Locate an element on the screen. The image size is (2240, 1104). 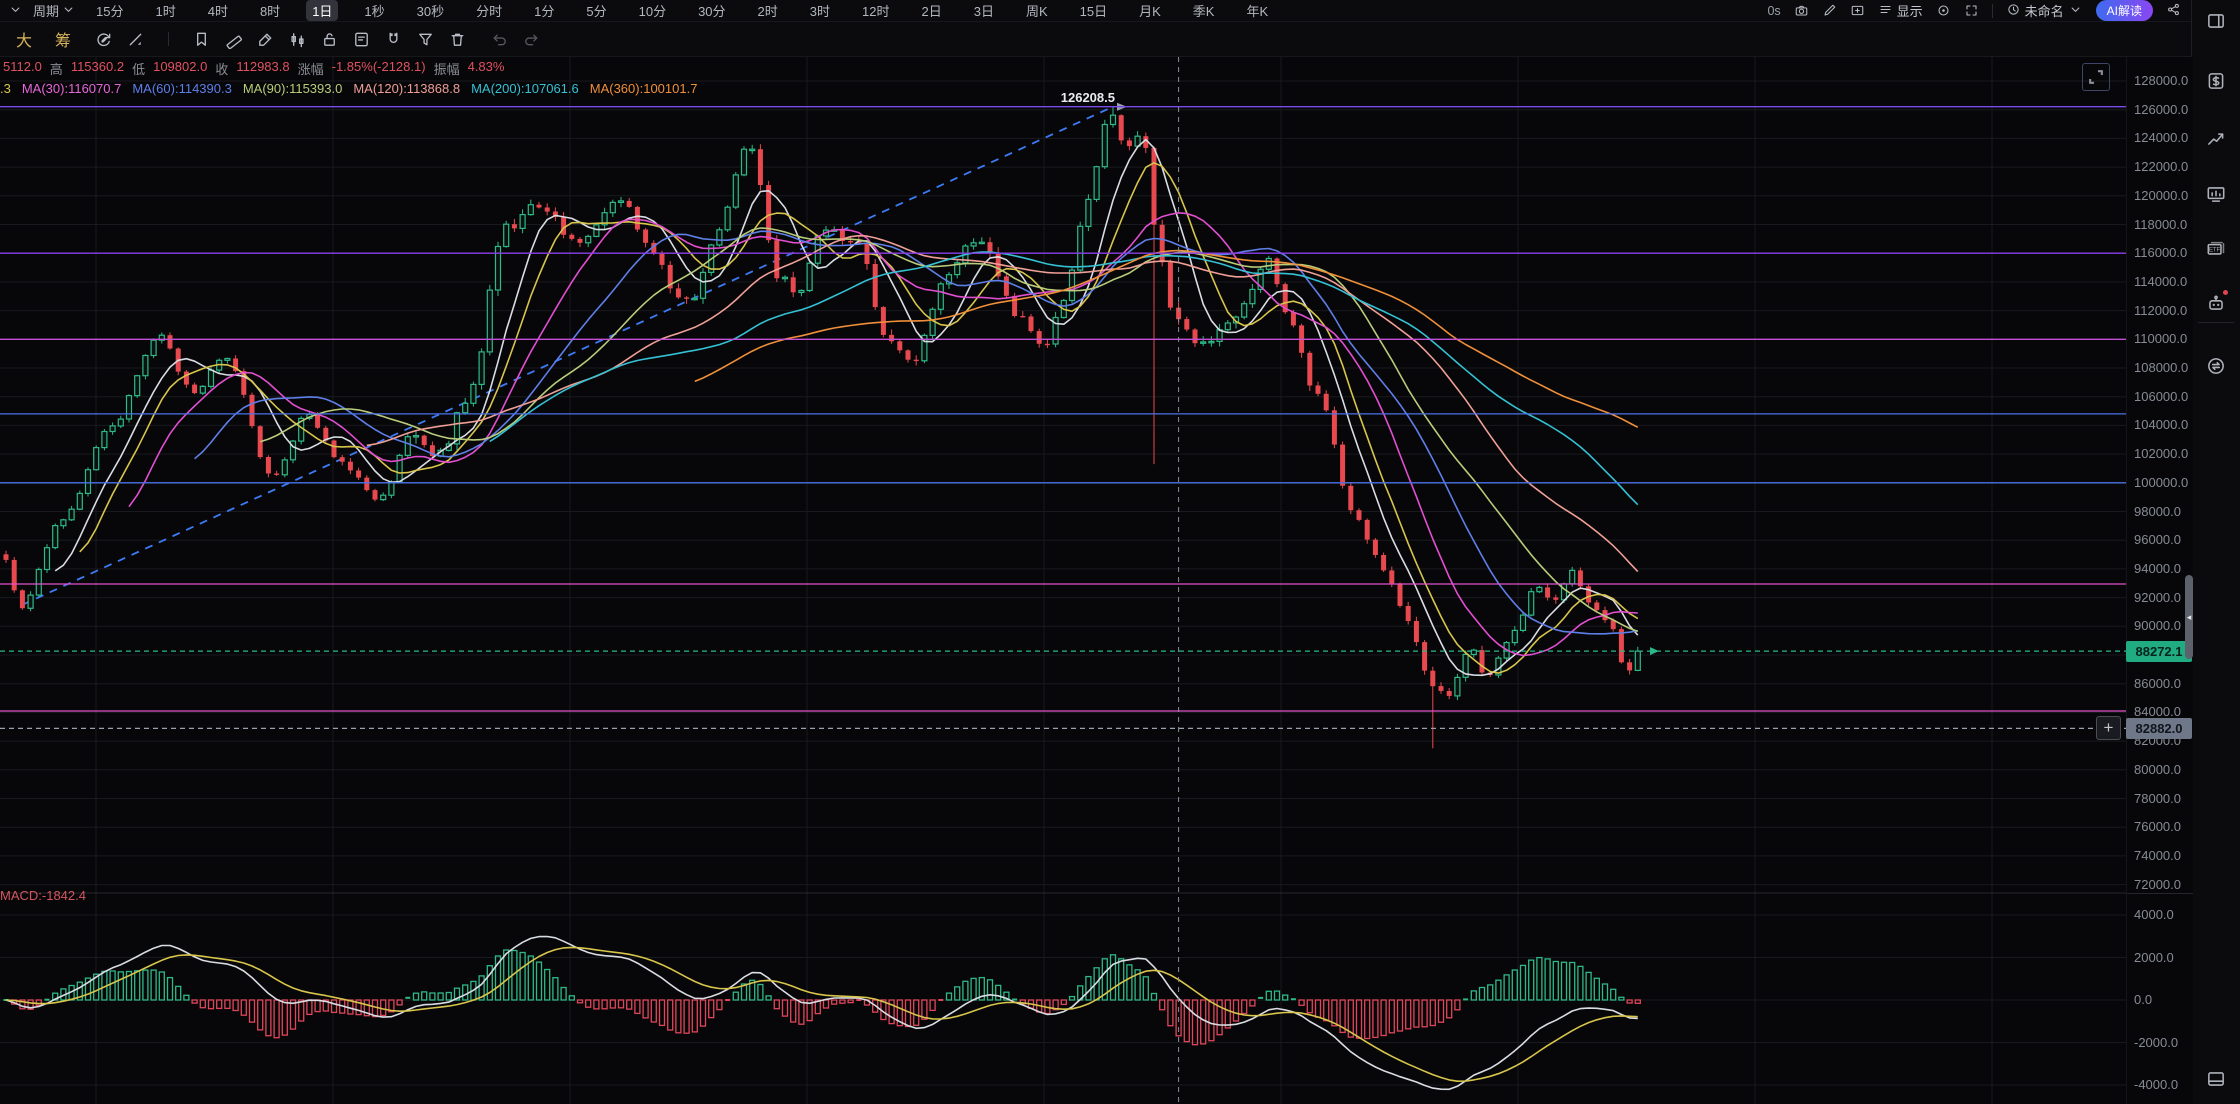
ma-readout-item: .3 is located at coordinates (5, 88).